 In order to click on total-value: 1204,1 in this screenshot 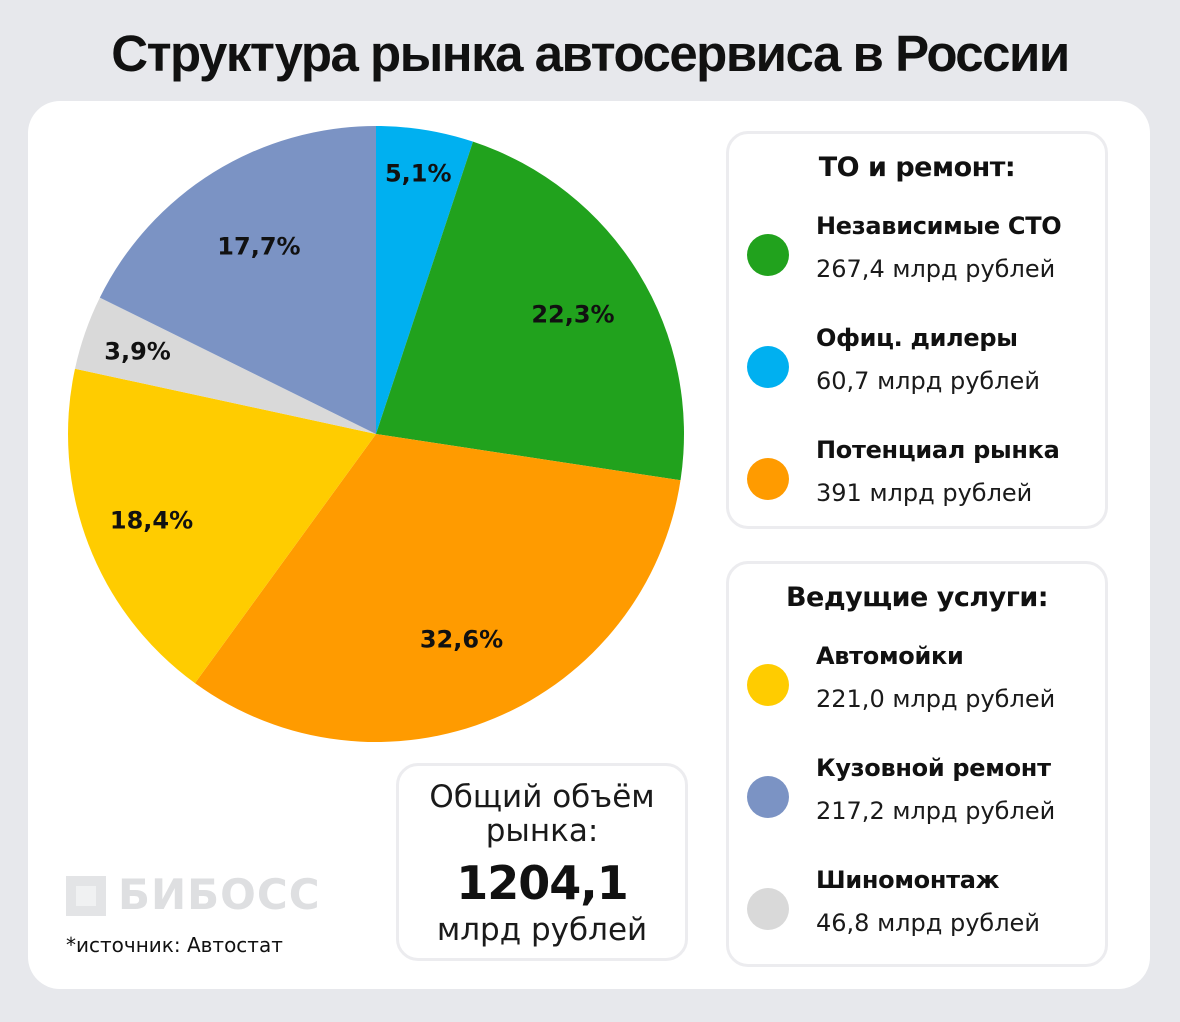, I will do `click(542, 883)`.